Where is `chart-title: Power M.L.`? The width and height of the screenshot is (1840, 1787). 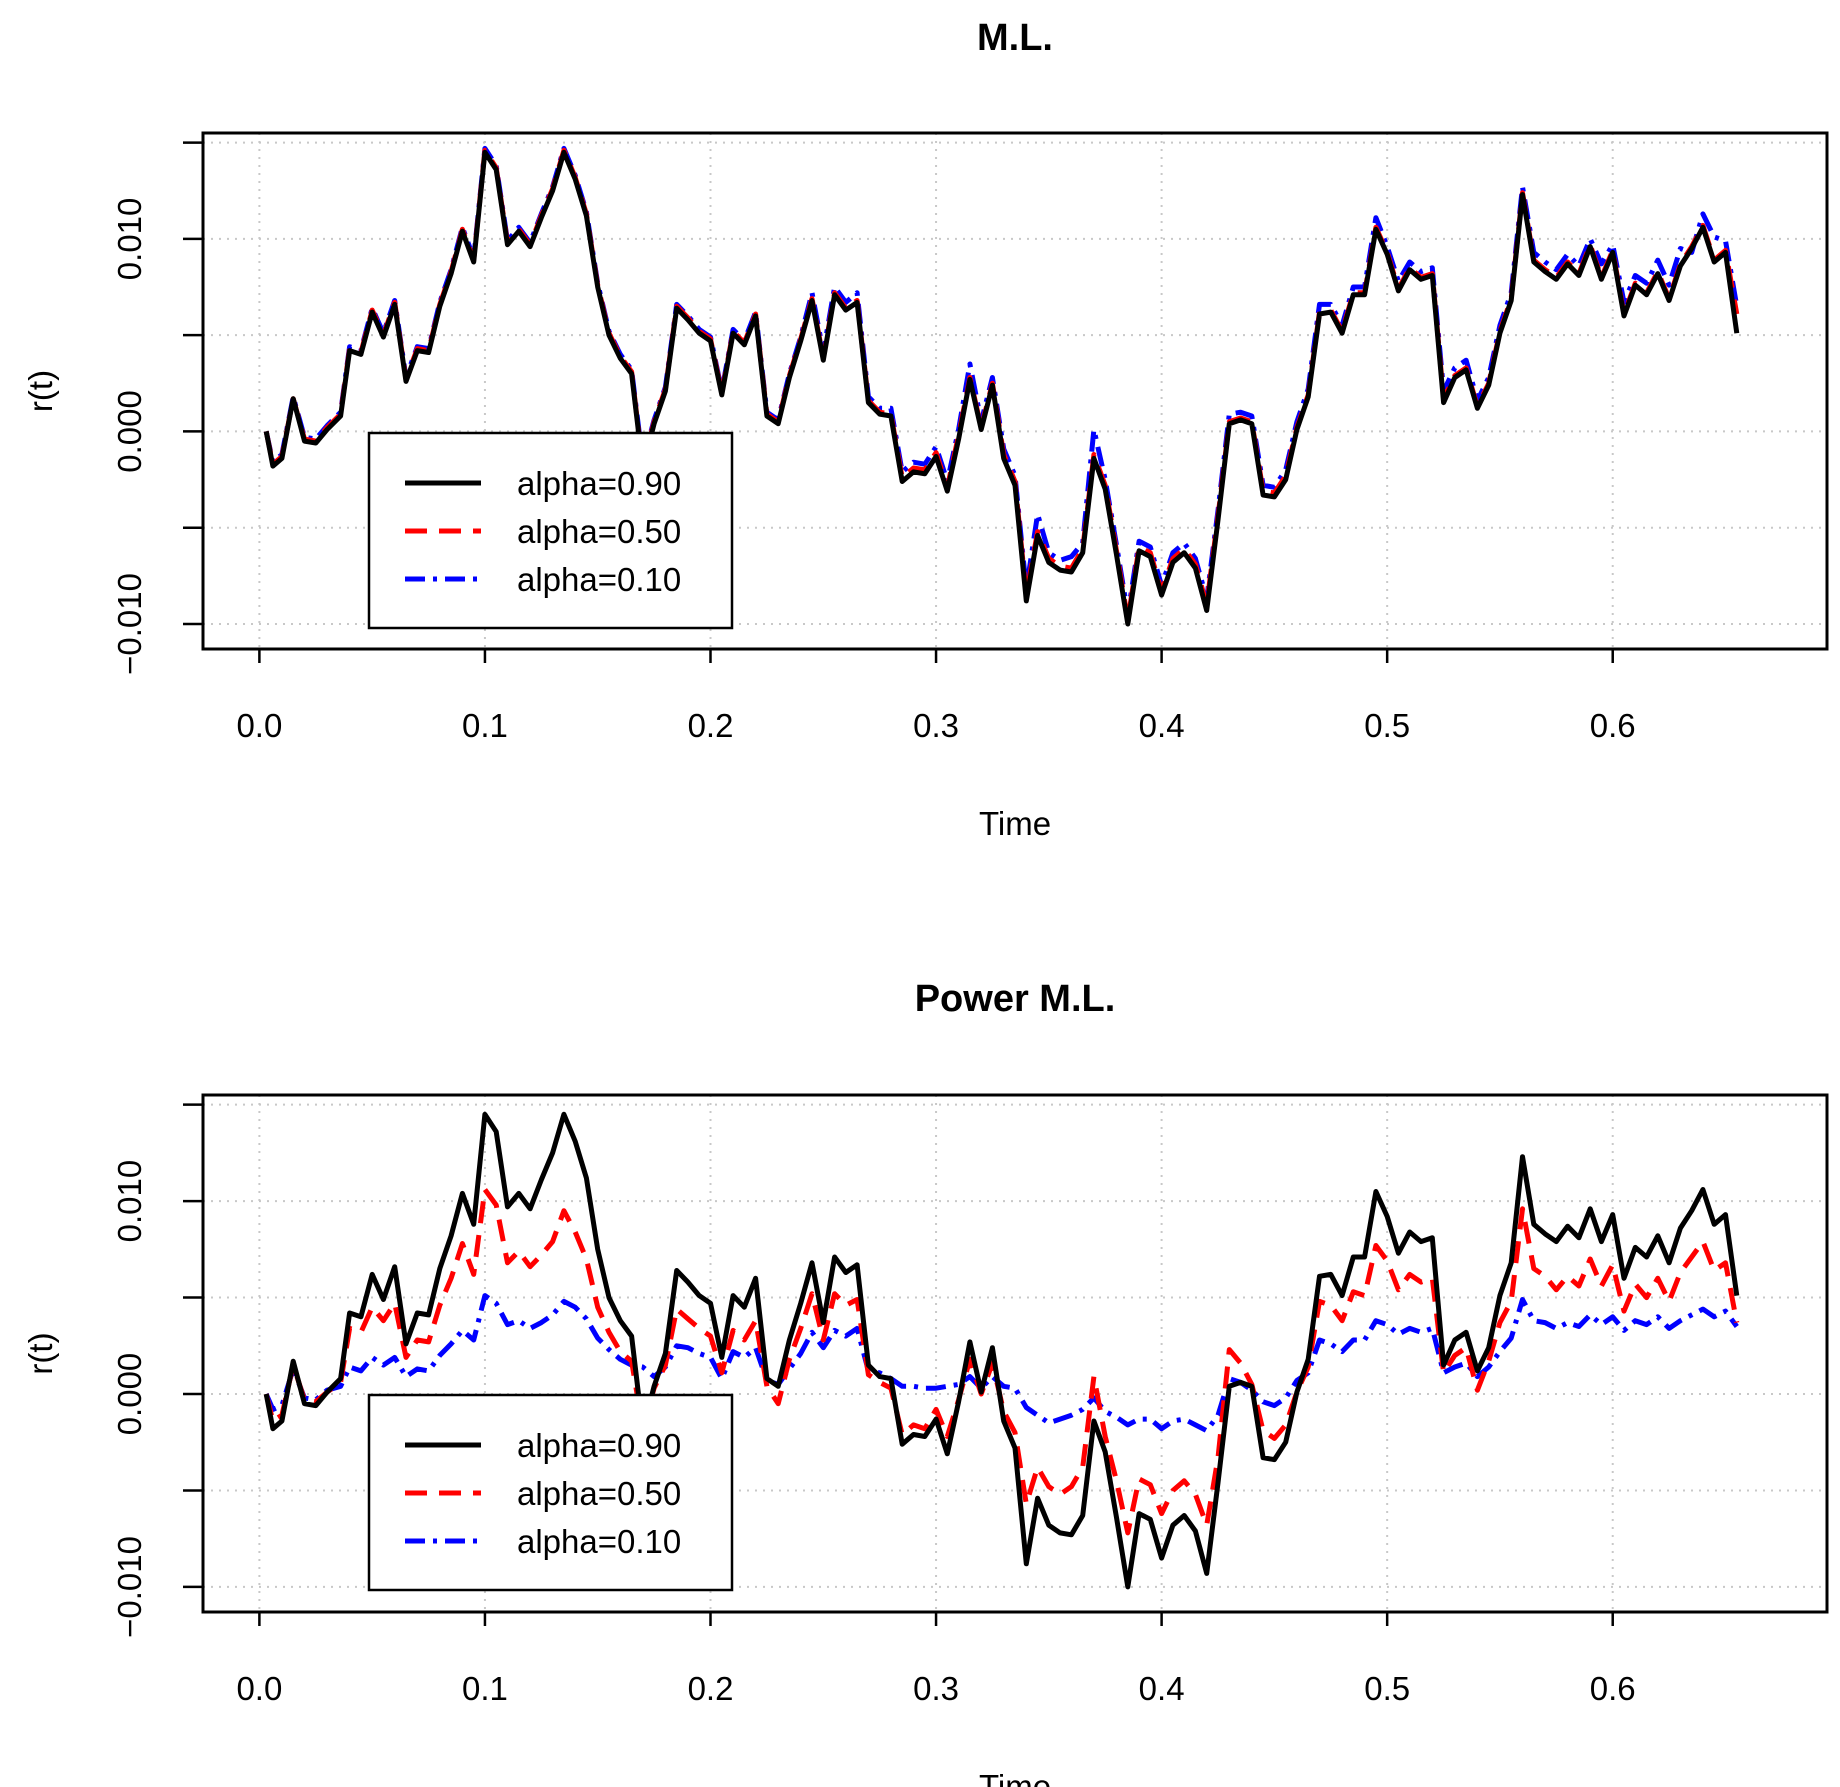 chart-title: Power M.L. is located at coordinates (1015, 999).